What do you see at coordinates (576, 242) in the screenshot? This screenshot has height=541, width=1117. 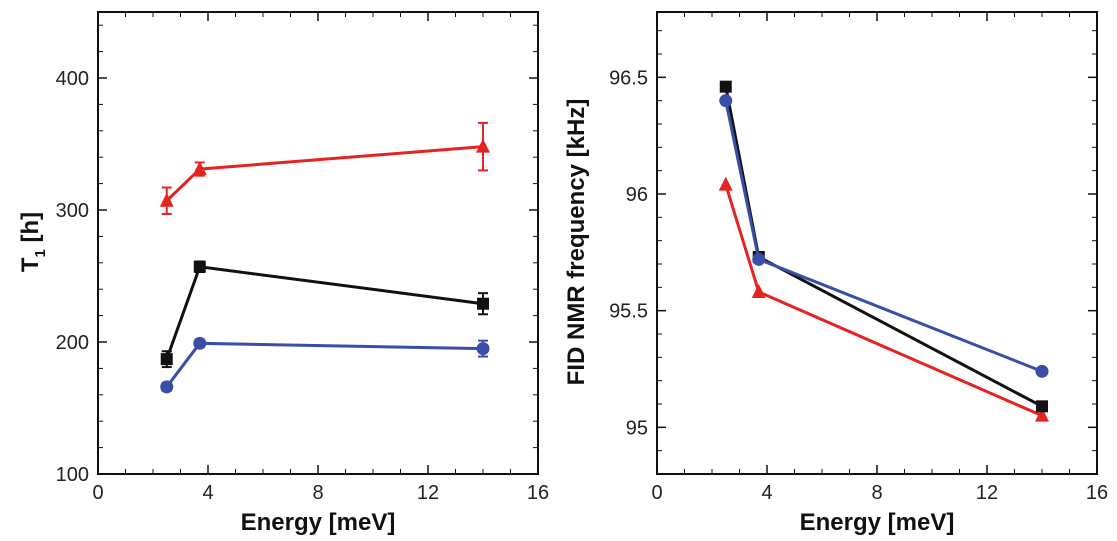 I see `y-axis-label-right: FID NMR frequency [kHz]` at bounding box center [576, 242].